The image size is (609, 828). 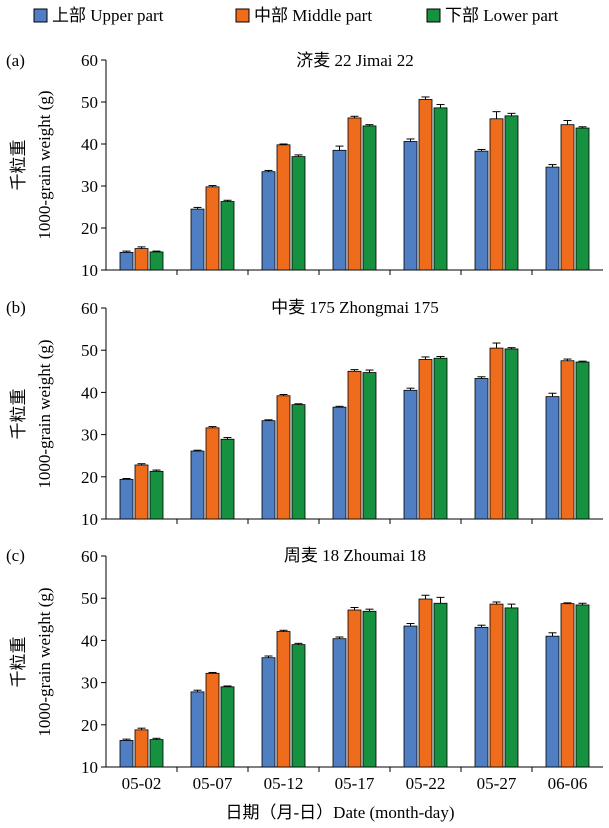 I want to click on panel-a-ylabel-cn: 千粒重, so click(x=18, y=165).